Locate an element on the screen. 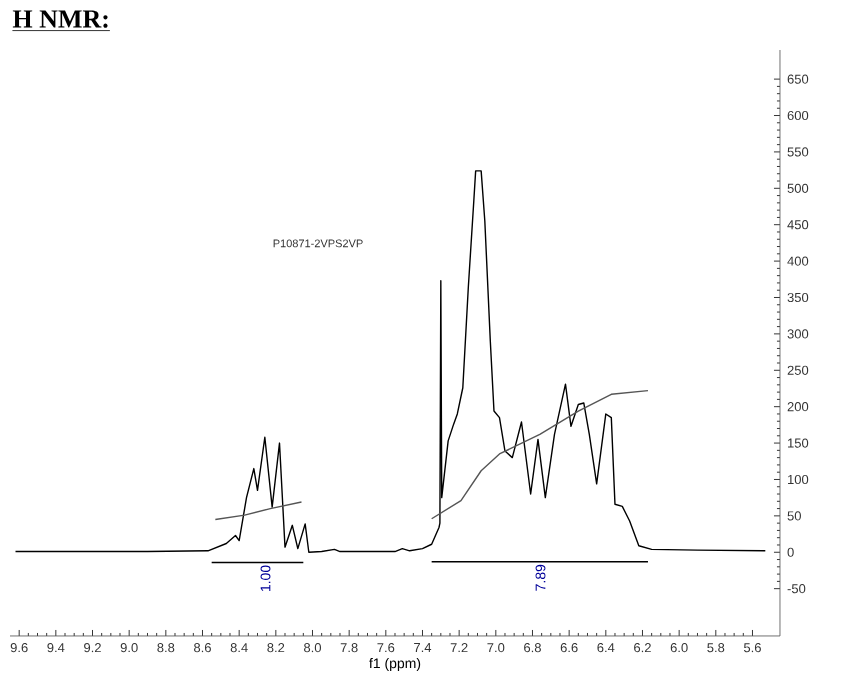 This screenshot has height=692, width=864. chart-title: H NMR: is located at coordinates (60, 19).